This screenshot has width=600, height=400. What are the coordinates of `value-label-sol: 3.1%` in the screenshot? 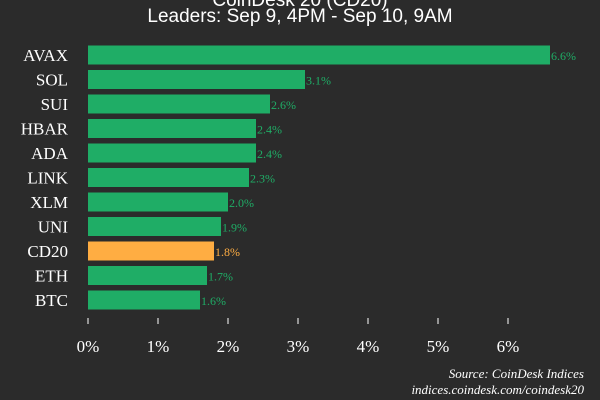 It's located at (318, 81).